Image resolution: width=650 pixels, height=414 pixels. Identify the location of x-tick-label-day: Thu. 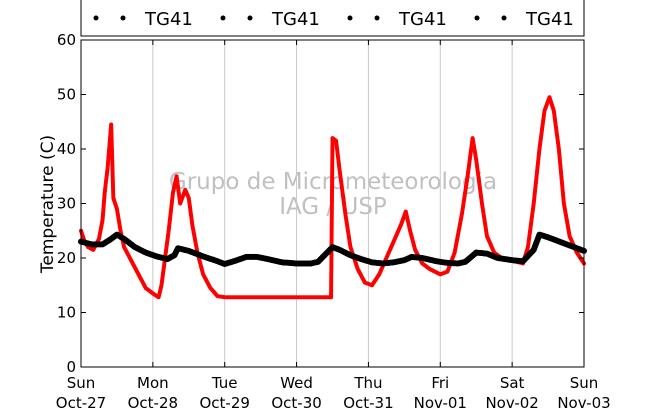
(367, 383).